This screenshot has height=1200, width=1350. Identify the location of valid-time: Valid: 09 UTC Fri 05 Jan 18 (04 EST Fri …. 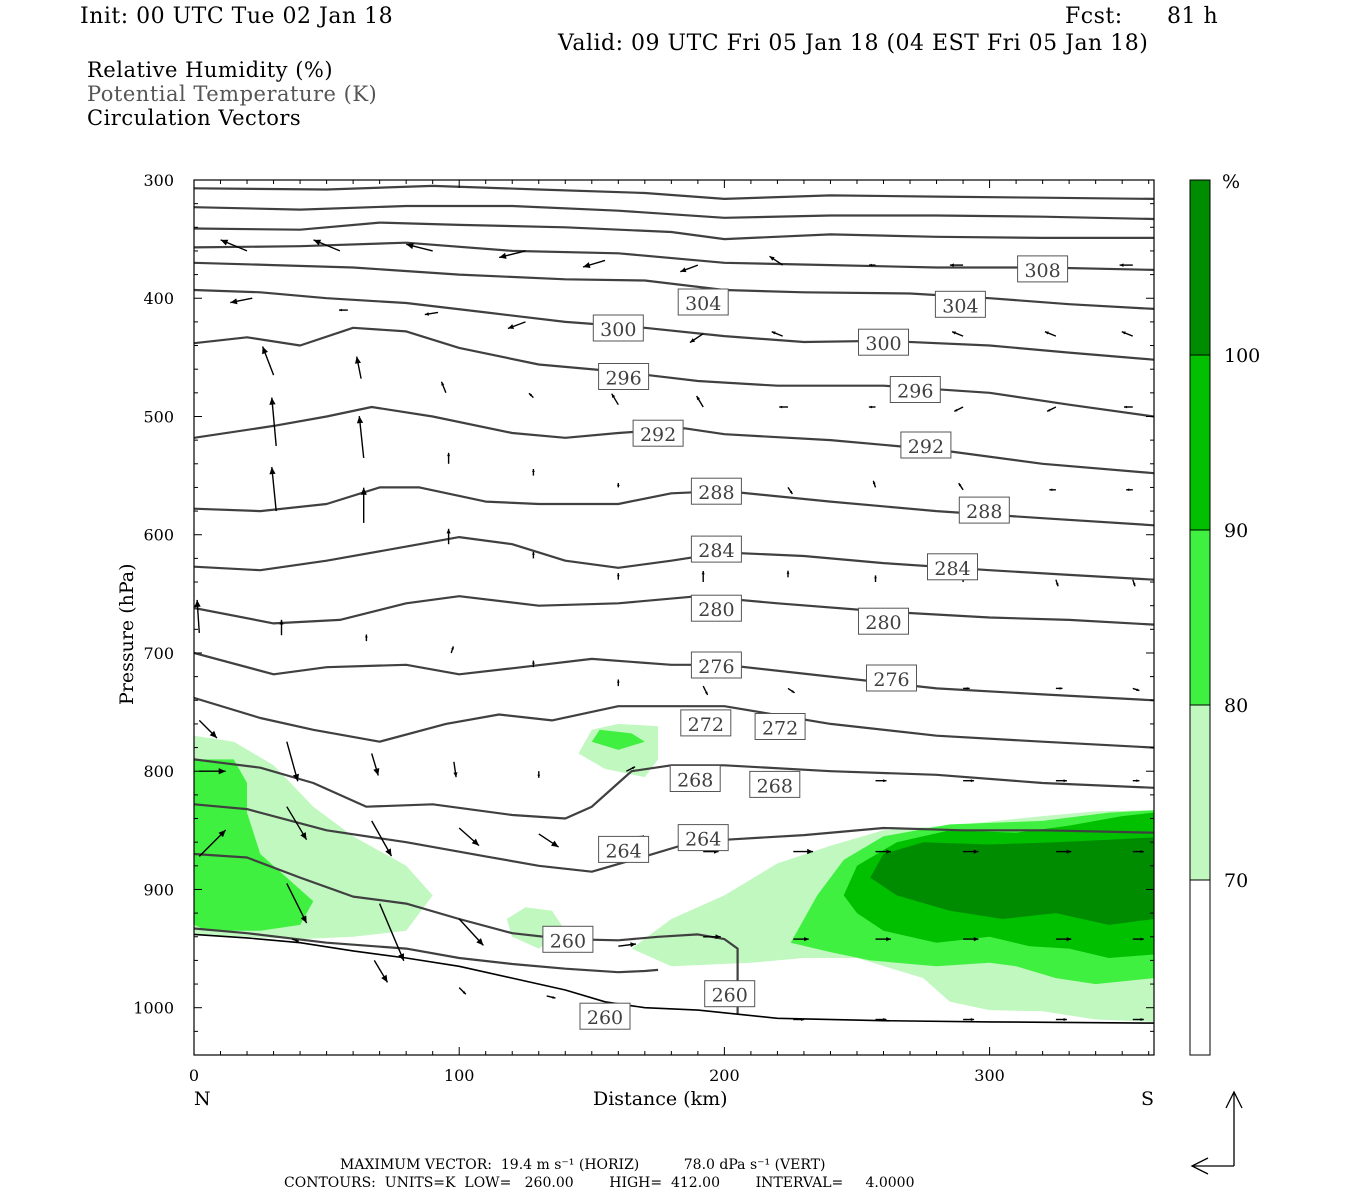
(853, 43).